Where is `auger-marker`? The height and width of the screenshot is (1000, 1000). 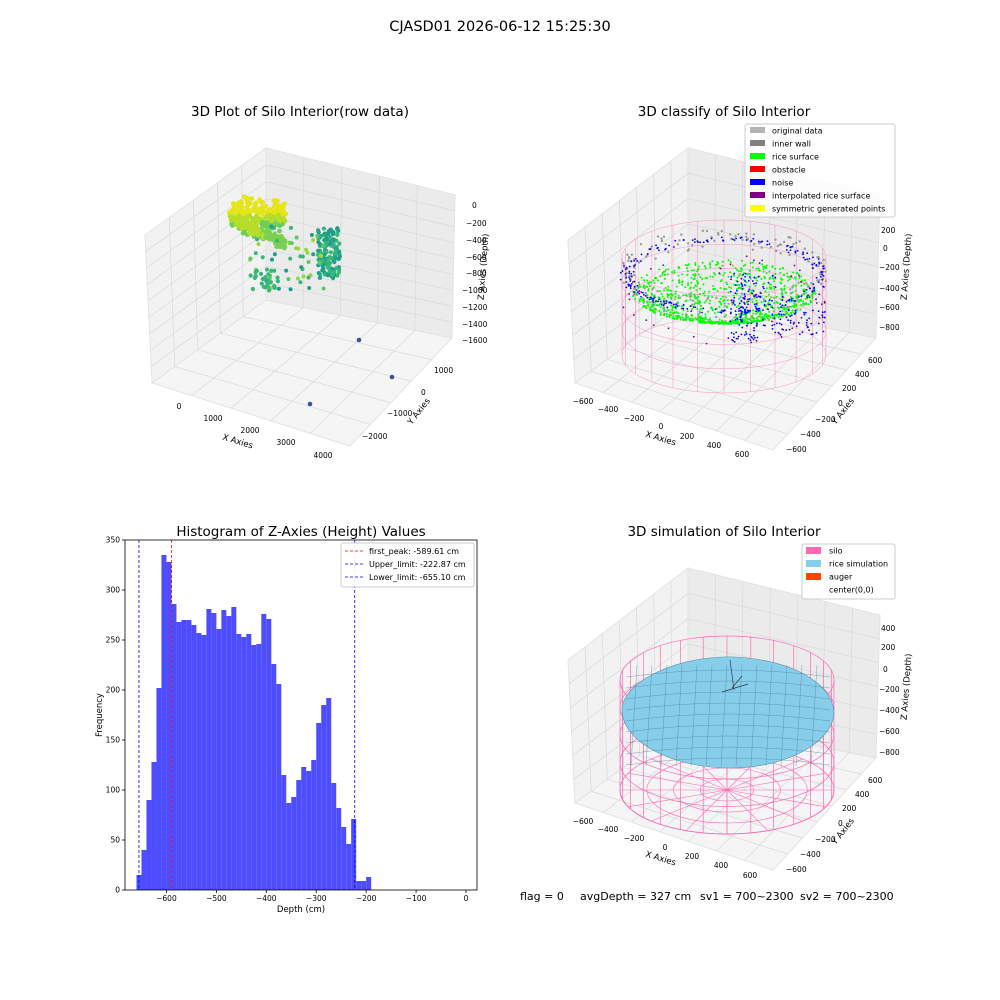
auger-marker is located at coordinates (735, 676).